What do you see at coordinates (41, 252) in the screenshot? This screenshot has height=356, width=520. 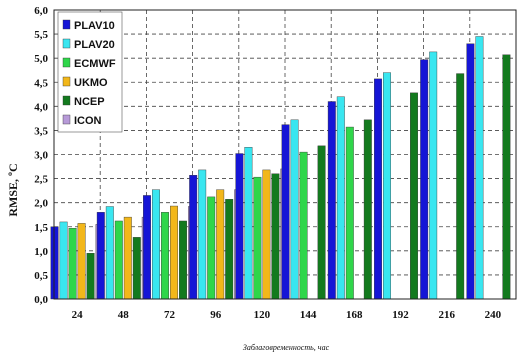 I see `y-tick-label: 1,0` at bounding box center [41, 252].